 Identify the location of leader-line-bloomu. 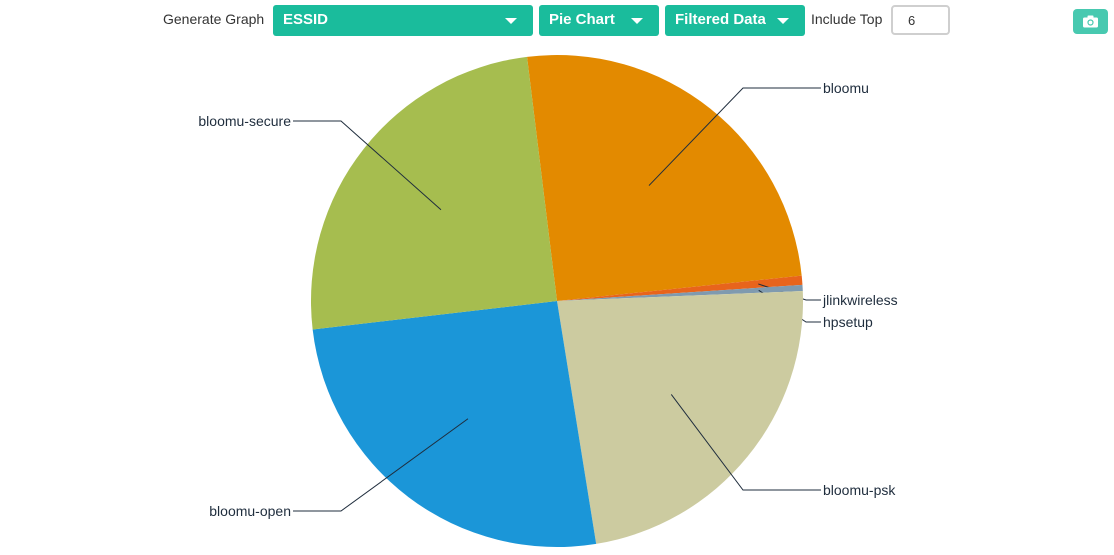
(734, 136).